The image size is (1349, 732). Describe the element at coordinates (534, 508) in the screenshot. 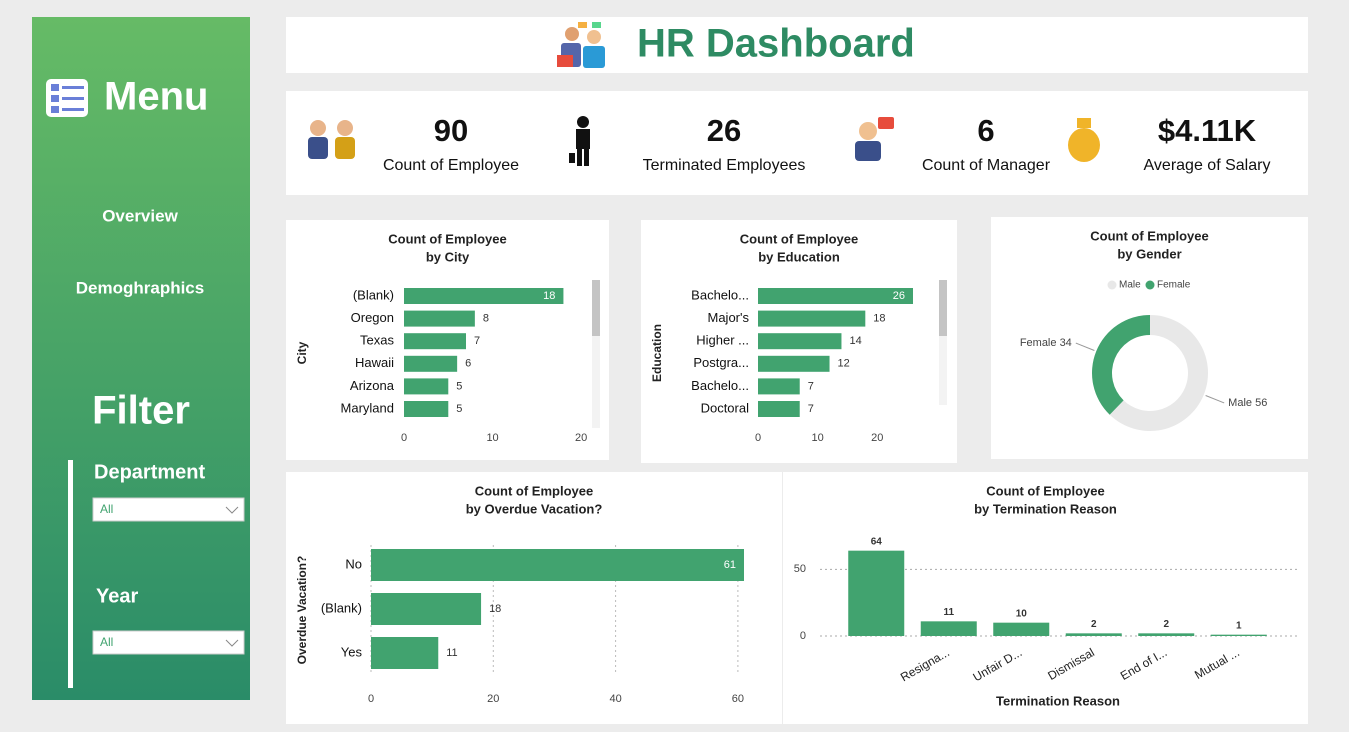

I see `chart-subtitle: by Overdue Vacation?` at that location.